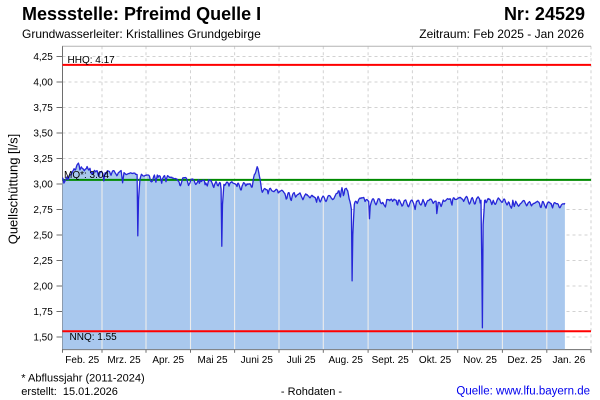  What do you see at coordinates (213, 360) in the screenshot?
I see `svg-text: Mai 25` at bounding box center [213, 360].